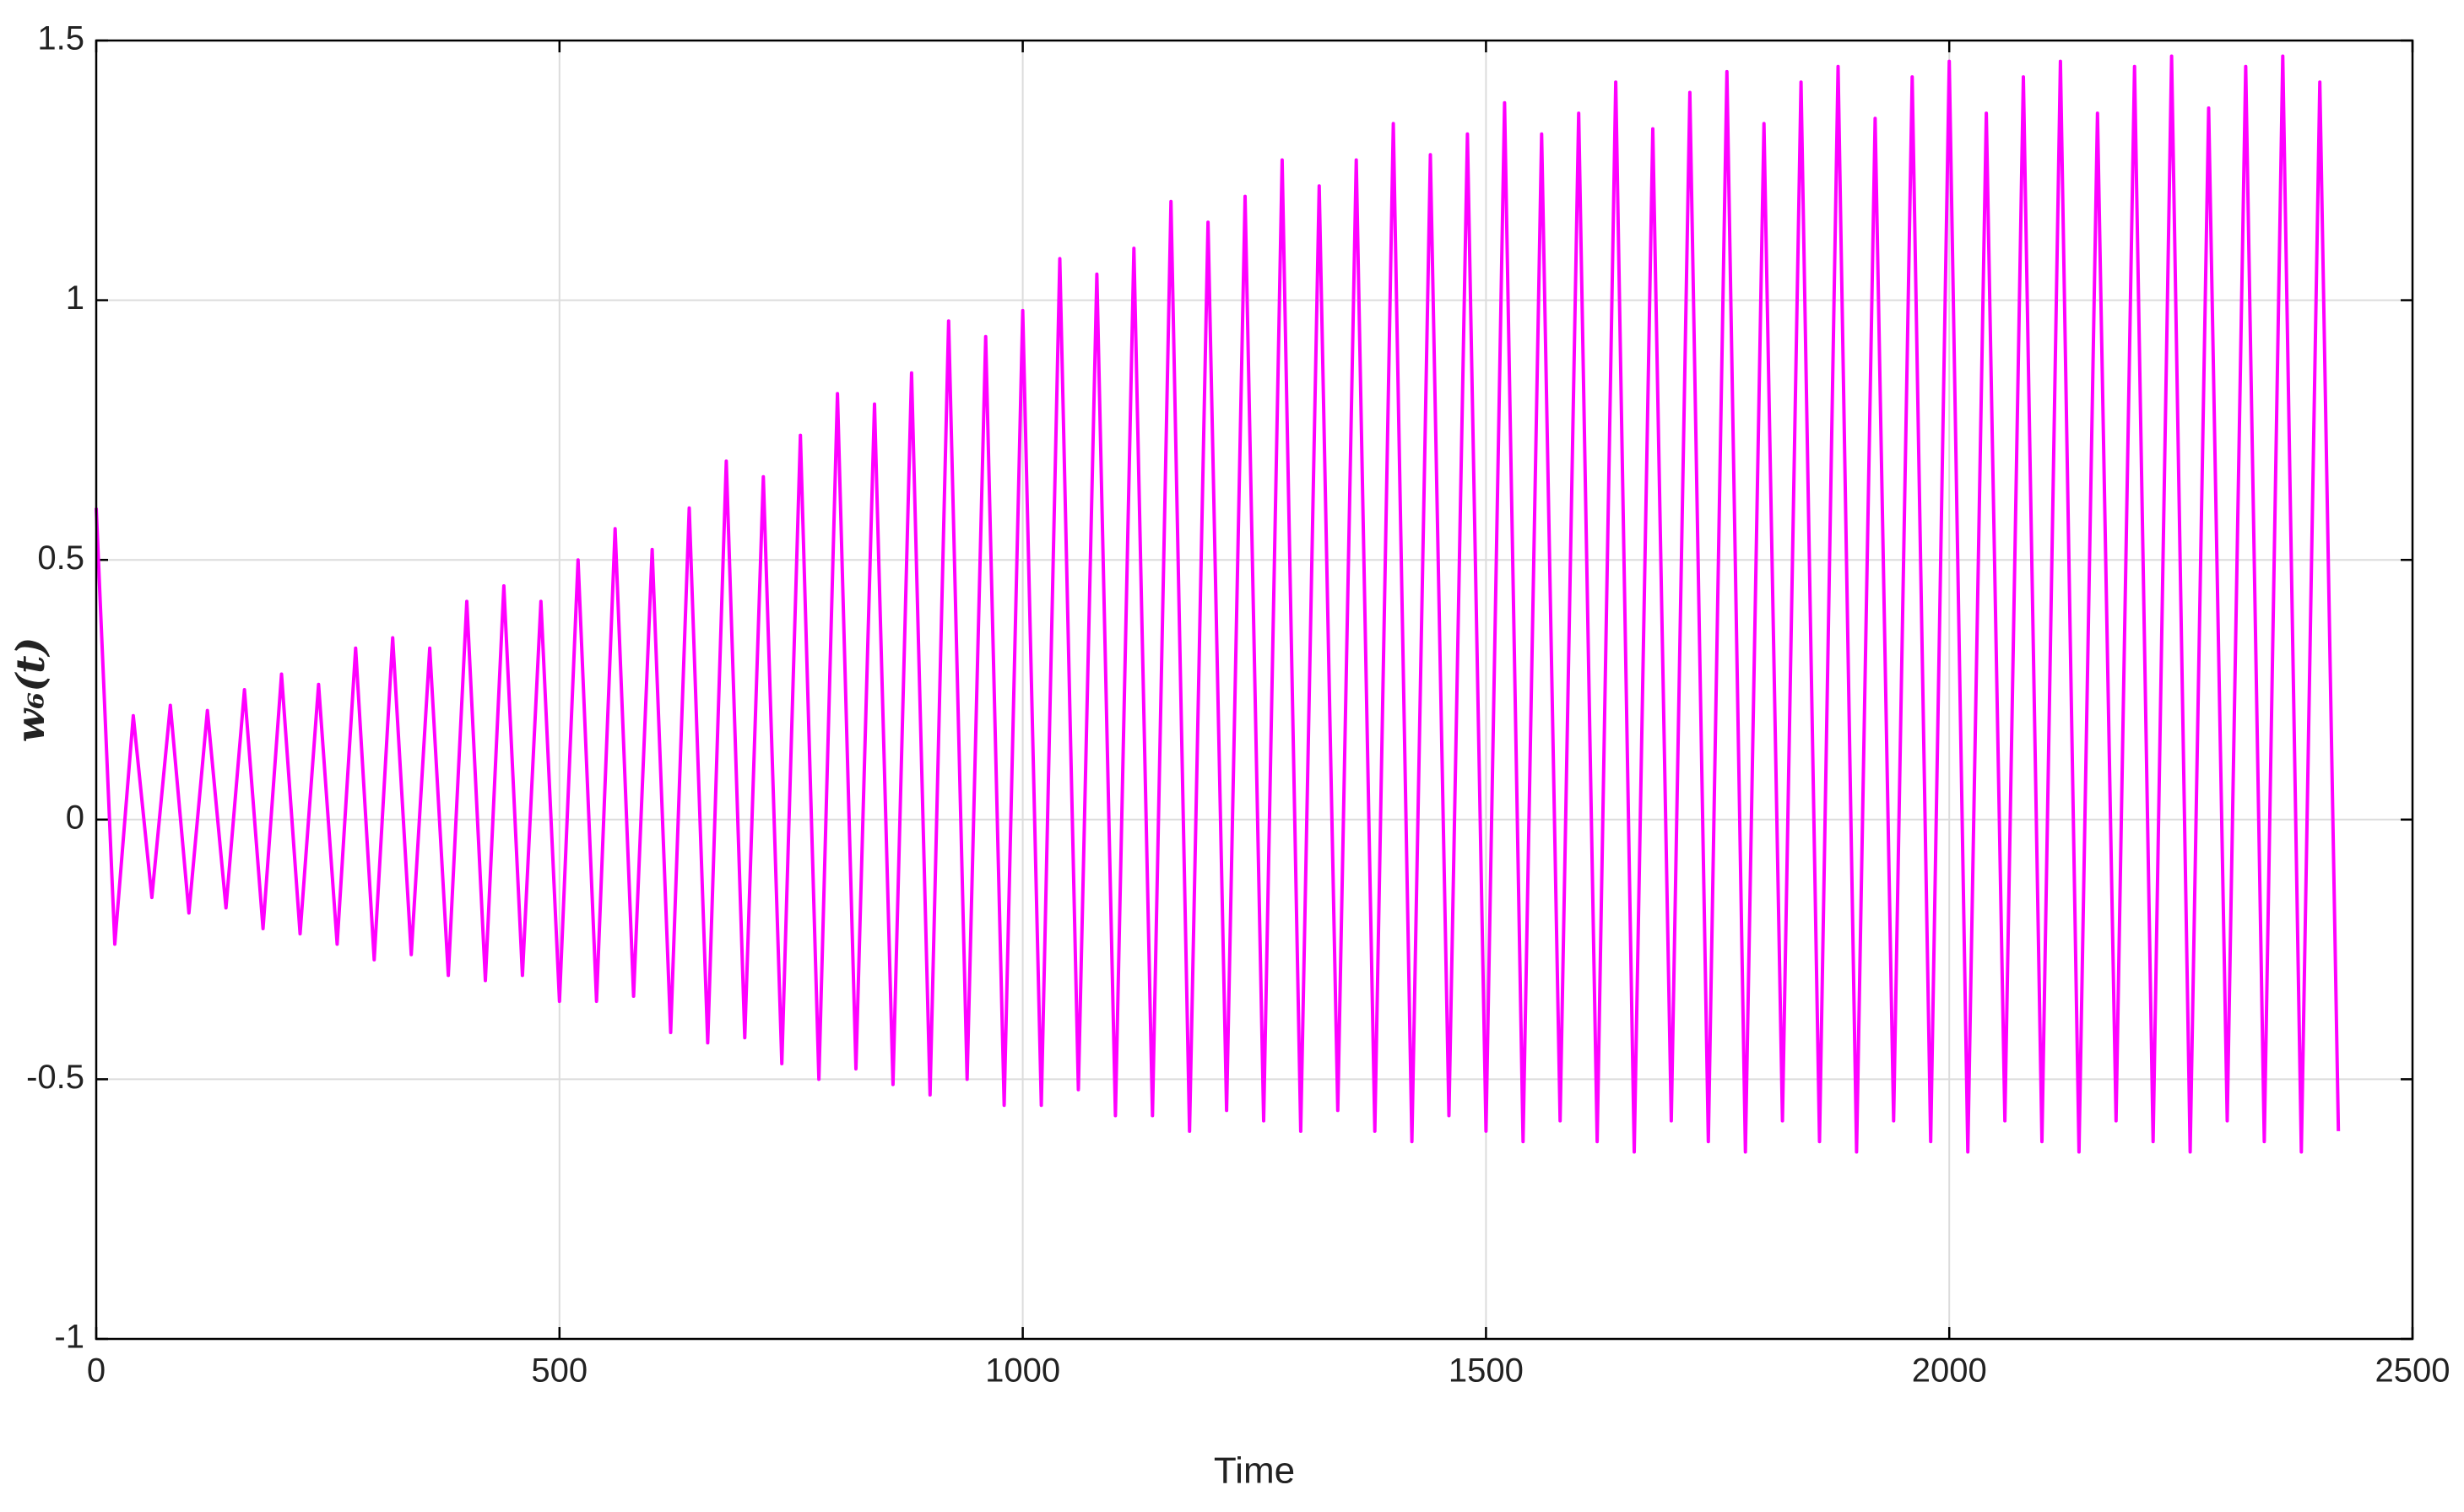 This screenshot has height=1512, width=2464. What do you see at coordinates (60, 38) in the screenshot?
I see `y-tick-label: 1.5` at bounding box center [60, 38].